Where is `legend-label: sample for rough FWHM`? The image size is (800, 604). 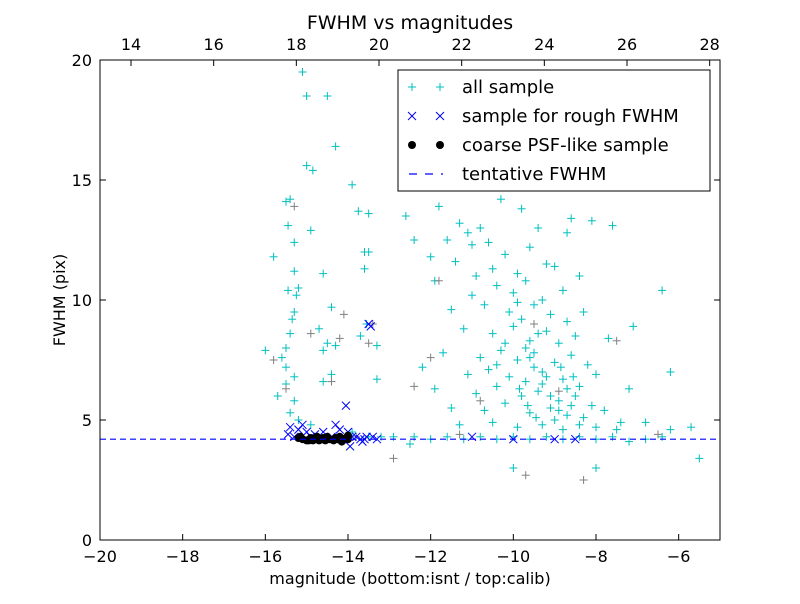 legend-label: sample for rough FWHM is located at coordinates (570, 116).